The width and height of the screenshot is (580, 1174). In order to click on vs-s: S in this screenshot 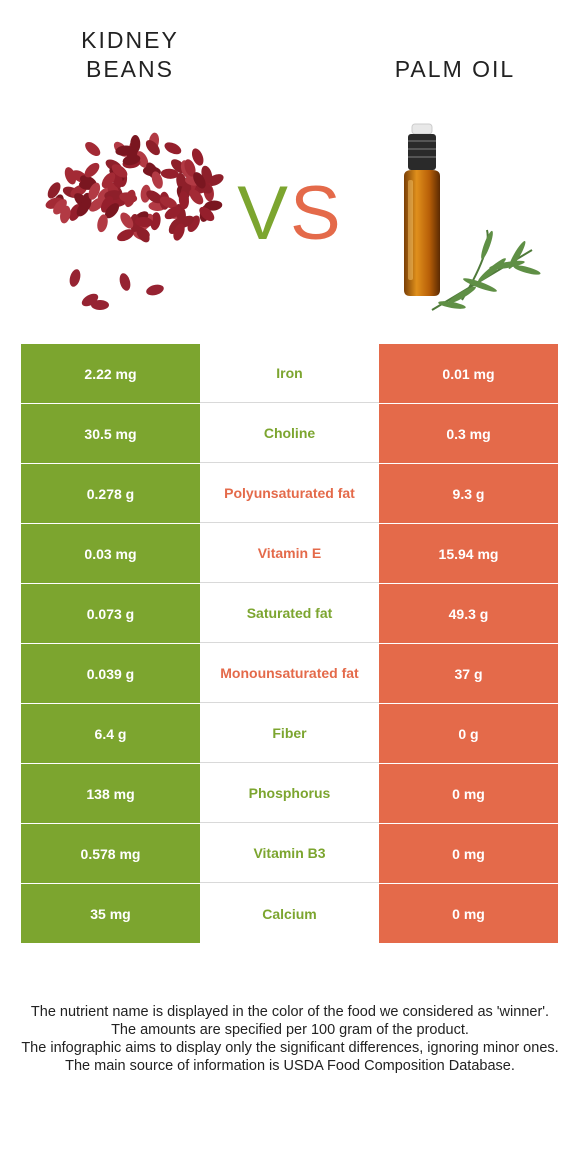, I will do `click(316, 213)`.